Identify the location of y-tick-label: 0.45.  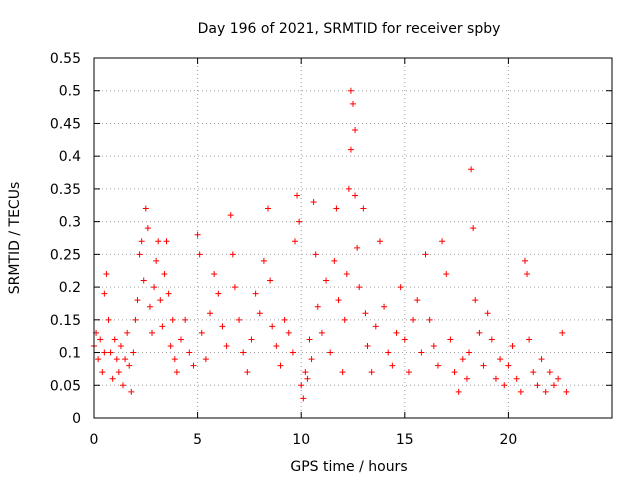
(65, 124).